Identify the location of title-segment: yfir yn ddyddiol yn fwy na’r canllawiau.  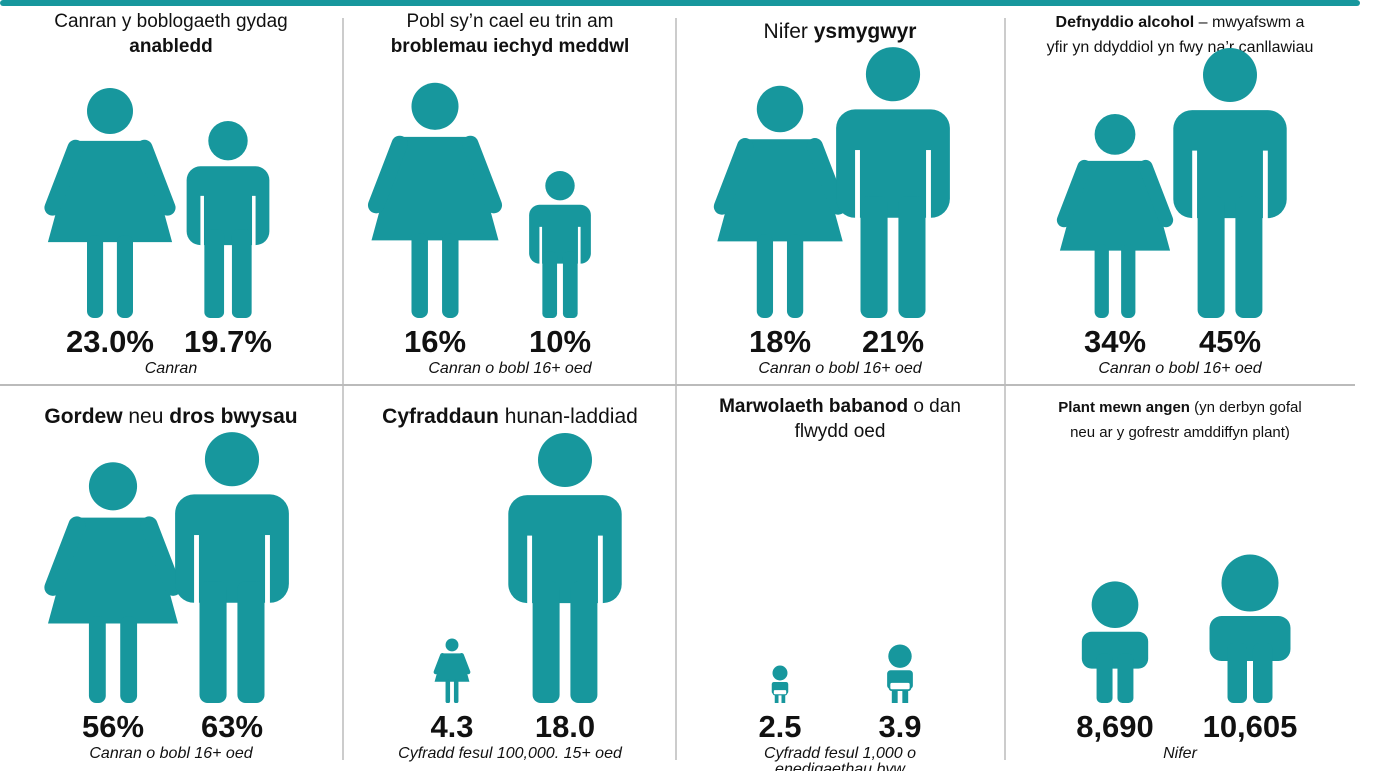
(1180, 47).